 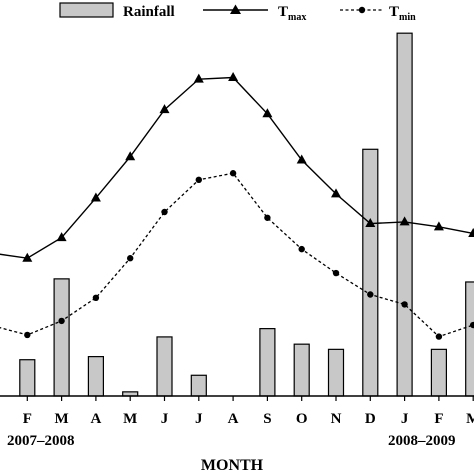 What do you see at coordinates (86, 10) in the screenshot?
I see `legend-rainfall-swatch` at bounding box center [86, 10].